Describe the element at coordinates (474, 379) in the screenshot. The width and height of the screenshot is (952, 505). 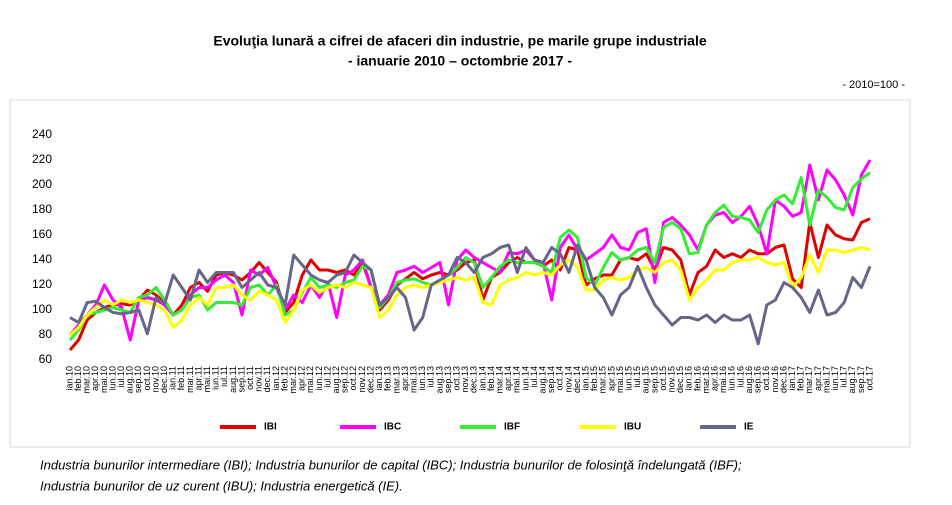
I see `x-tick-label: dec.13` at that location.